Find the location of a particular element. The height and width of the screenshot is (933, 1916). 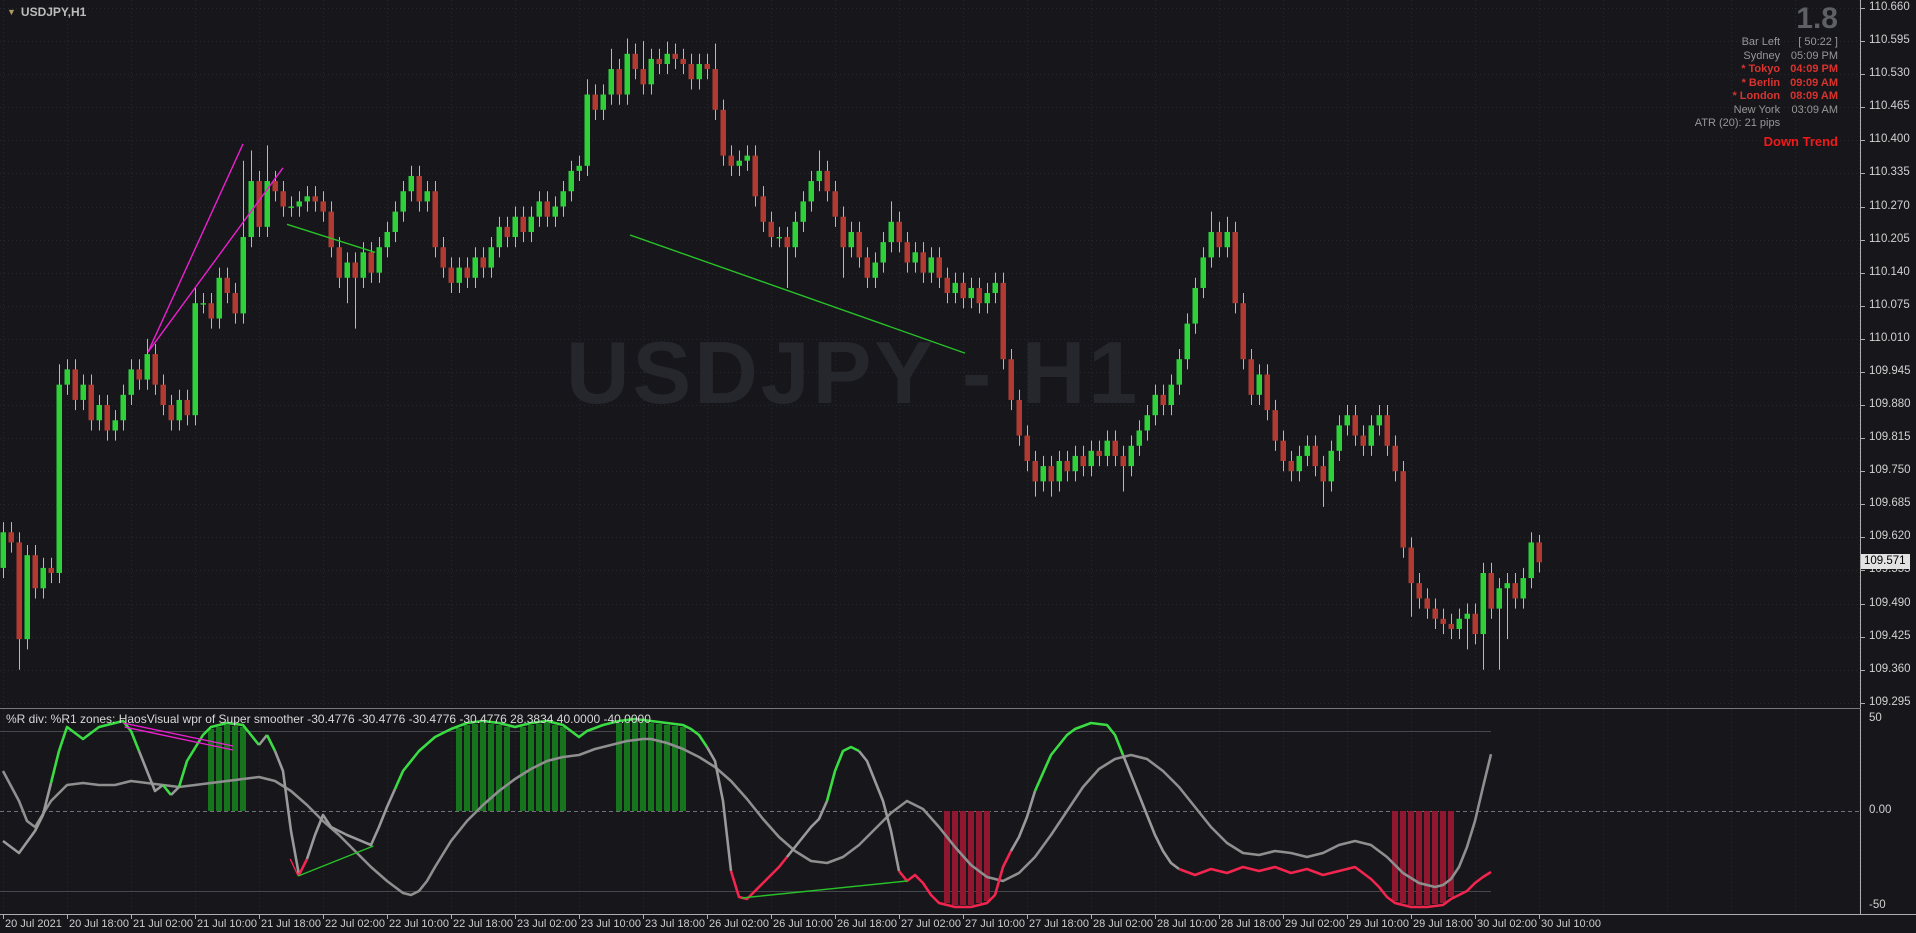

symbol-text: USDJPY,H1 is located at coordinates (53, 12).